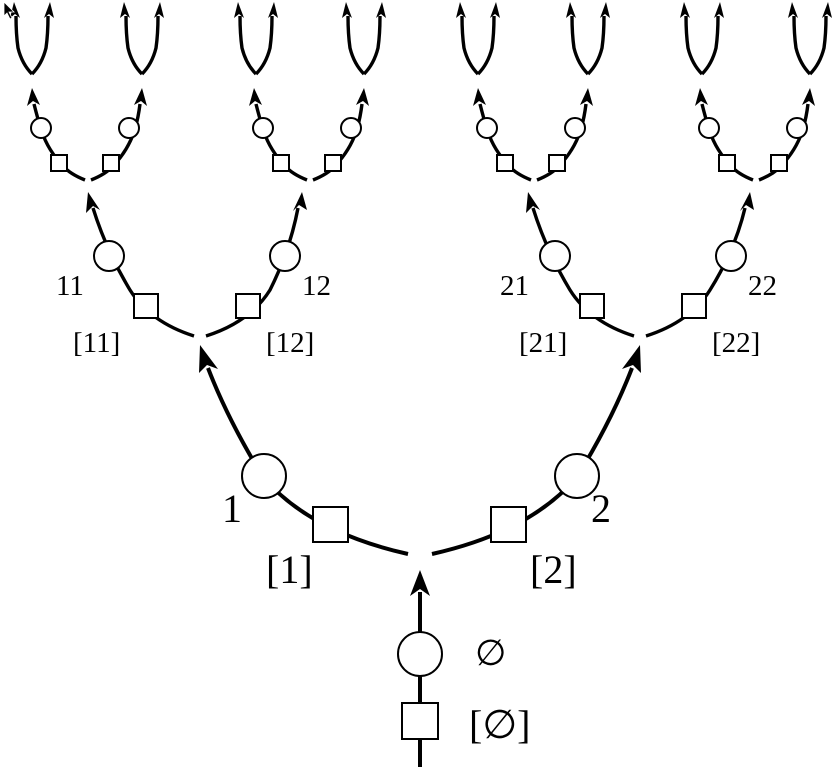 Image resolution: width=840 pixels, height=767 pixels. I want to click on trunk-arrowhead, so click(420, 583).